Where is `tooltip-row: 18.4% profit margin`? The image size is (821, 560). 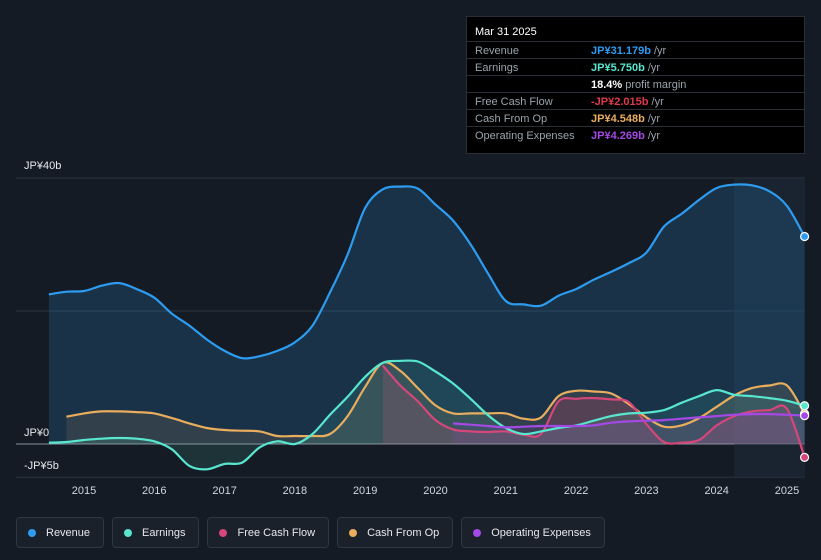 tooltip-row: 18.4% profit margin is located at coordinates (635, 84).